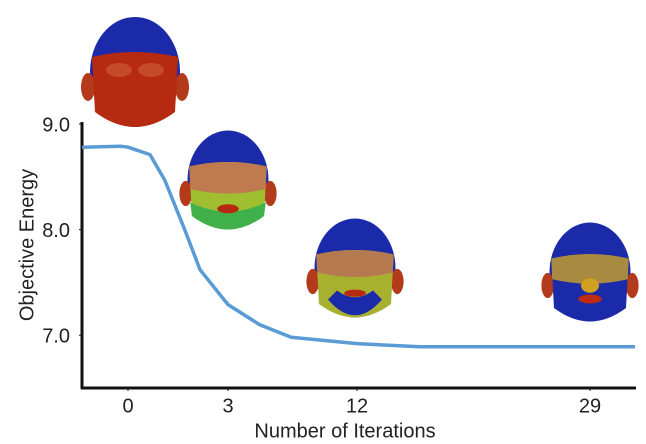 The height and width of the screenshot is (444, 646). Describe the element at coordinates (127, 406) in the screenshot. I see `x-tick-label: 0` at that location.